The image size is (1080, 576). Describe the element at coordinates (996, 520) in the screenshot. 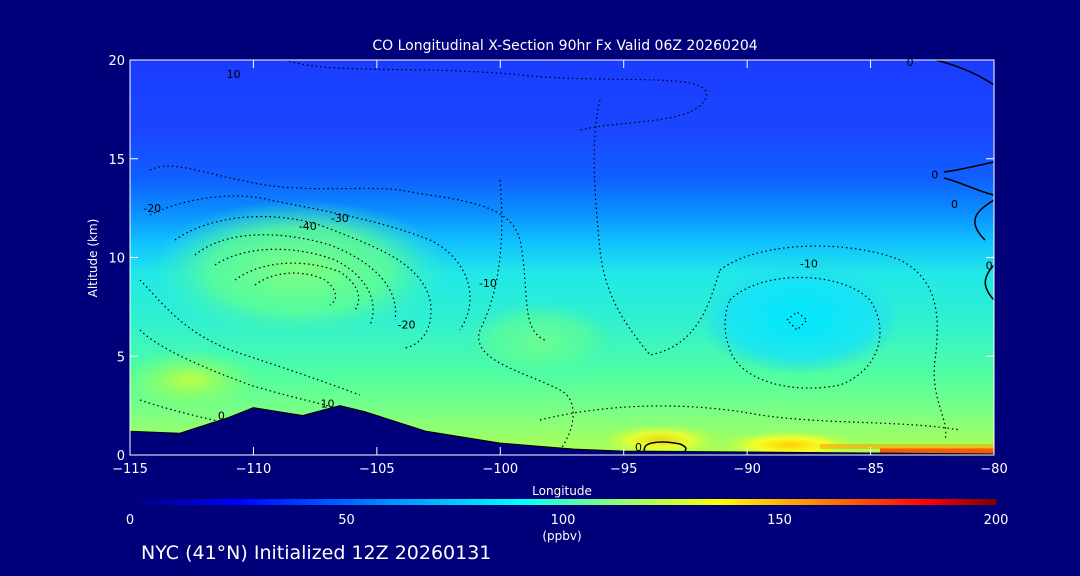

I see `colorbar-tick-label: 200` at that location.